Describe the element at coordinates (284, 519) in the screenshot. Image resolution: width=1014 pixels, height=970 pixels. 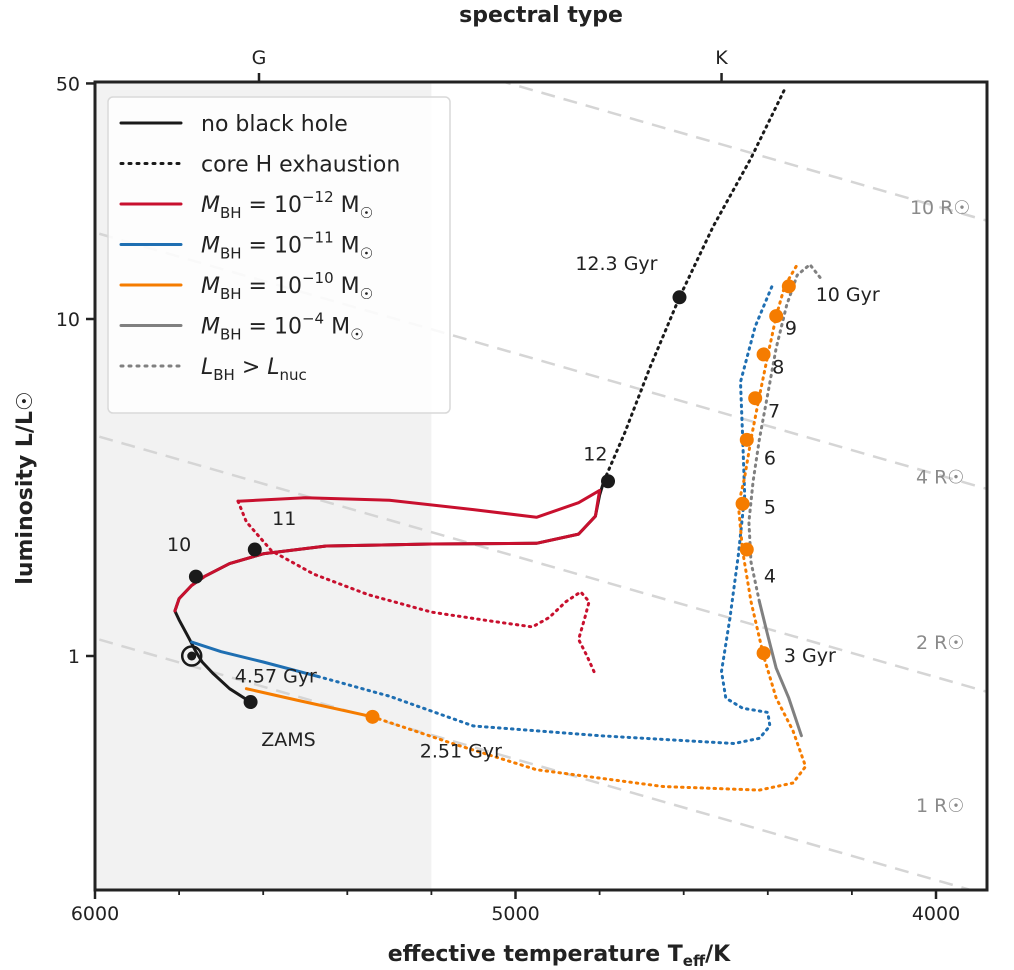
I see `marker-label: 11` at that location.